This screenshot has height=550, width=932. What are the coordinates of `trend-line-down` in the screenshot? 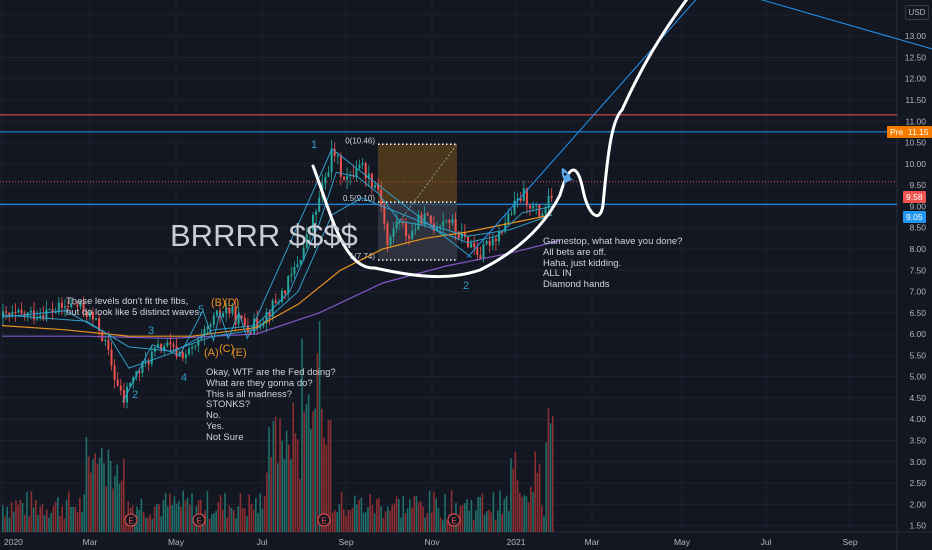 It's located at (846, 25).